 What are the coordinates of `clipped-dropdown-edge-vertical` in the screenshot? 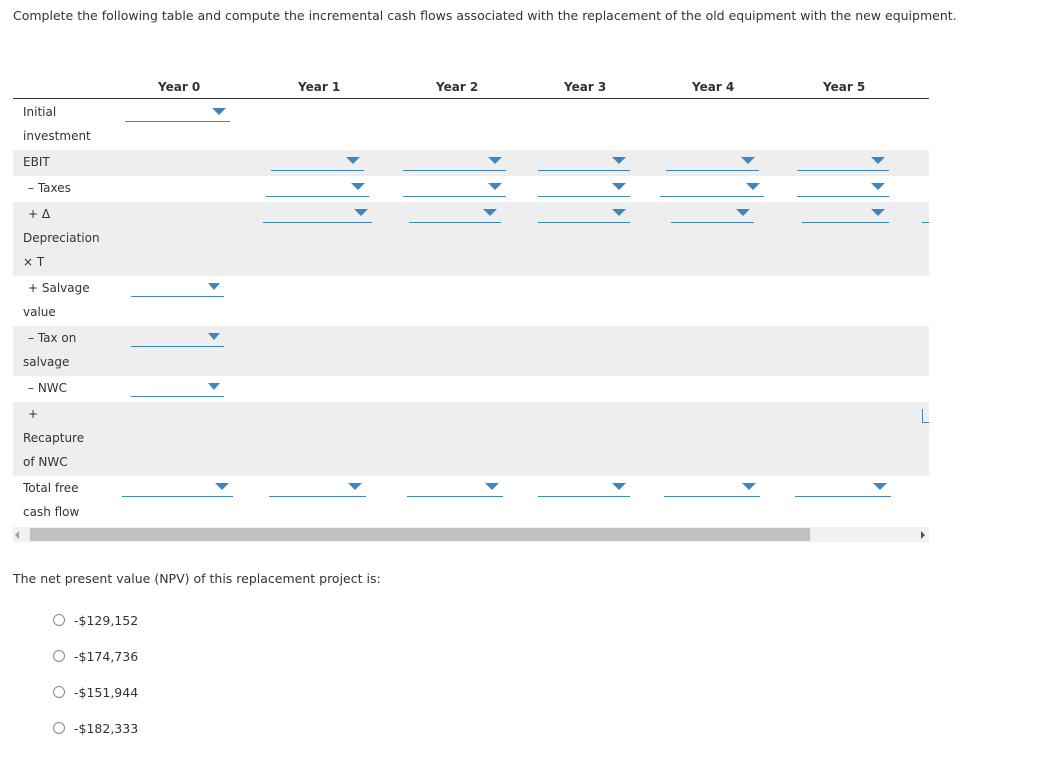 It's located at (922, 416).